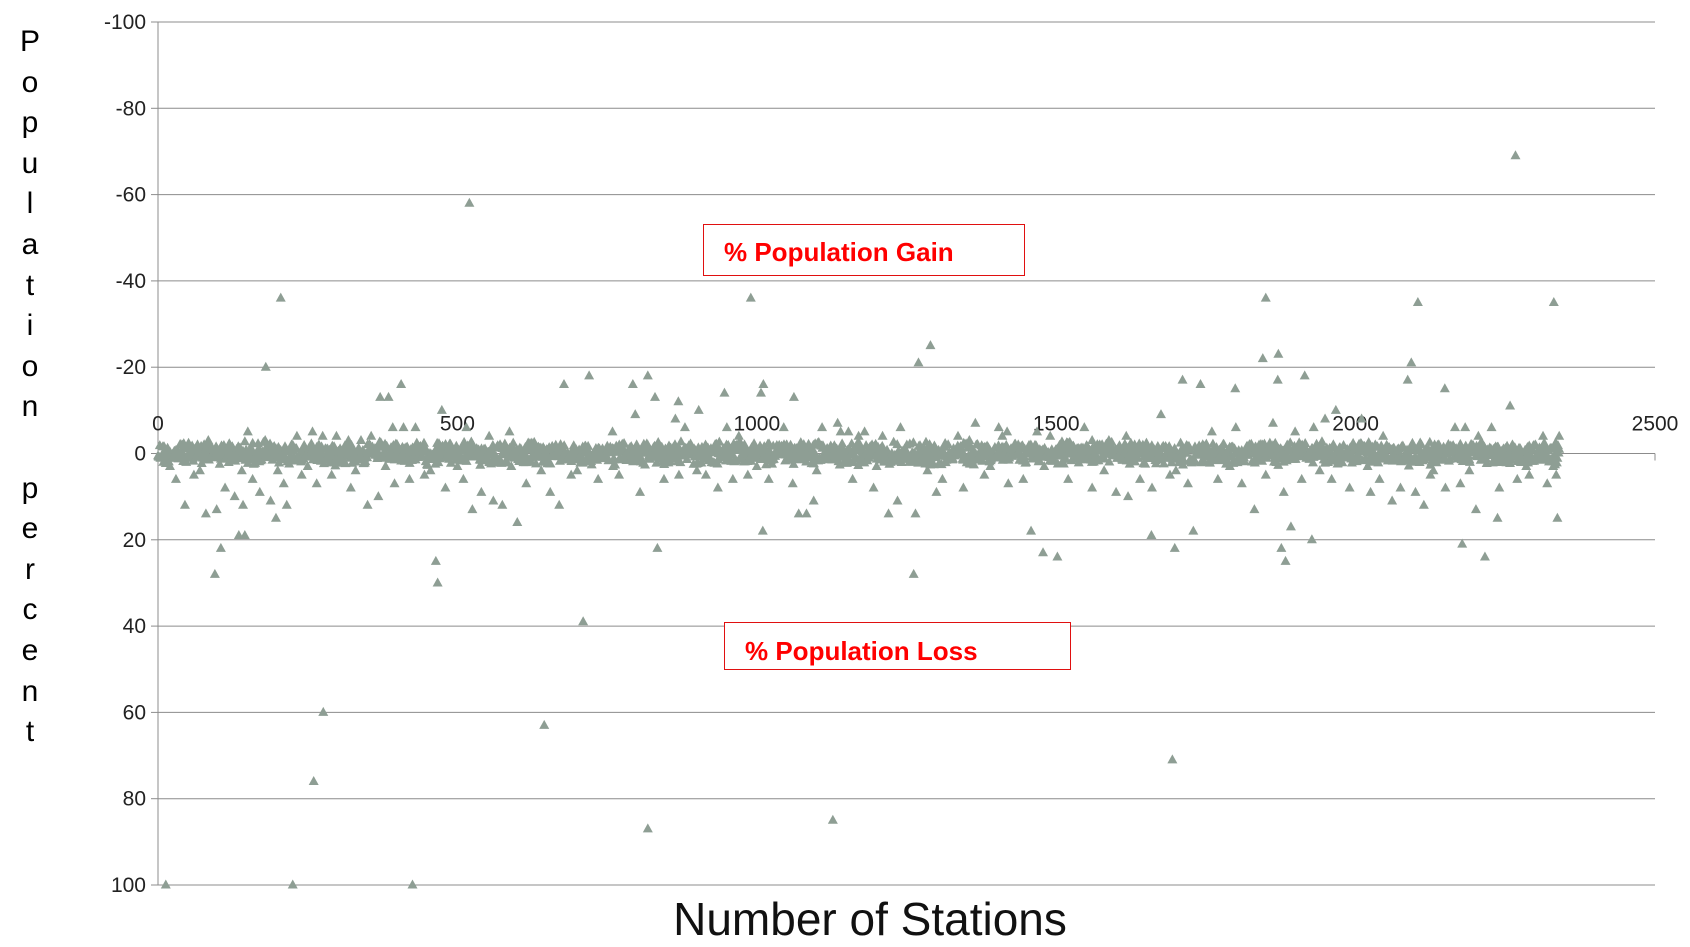 The image size is (1690, 947). Describe the element at coordinates (30, 610) in the screenshot. I see `y-axis-title-char: c` at that location.